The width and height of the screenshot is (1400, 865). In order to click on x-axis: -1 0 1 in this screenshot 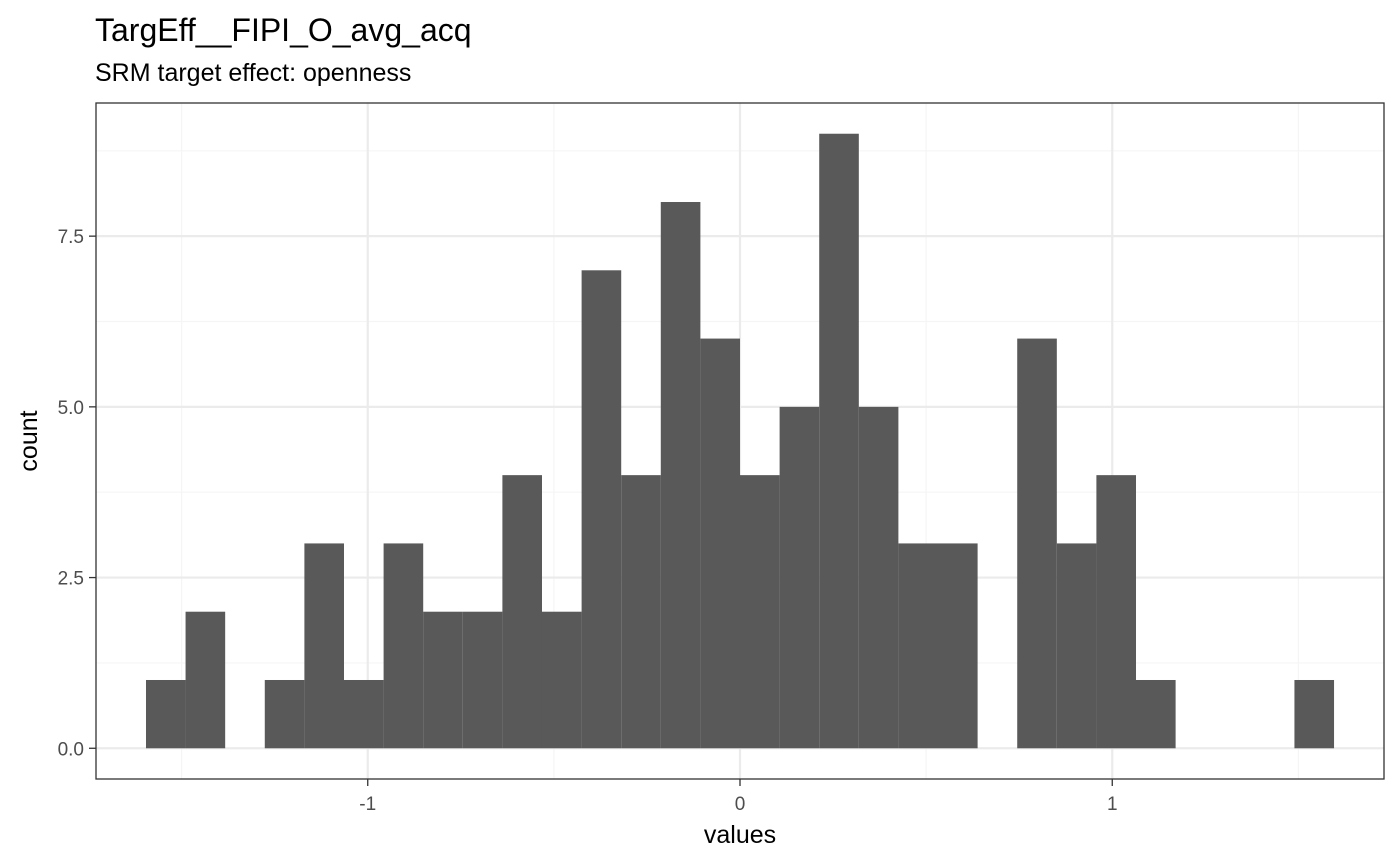, I will do `click(738, 797)`.